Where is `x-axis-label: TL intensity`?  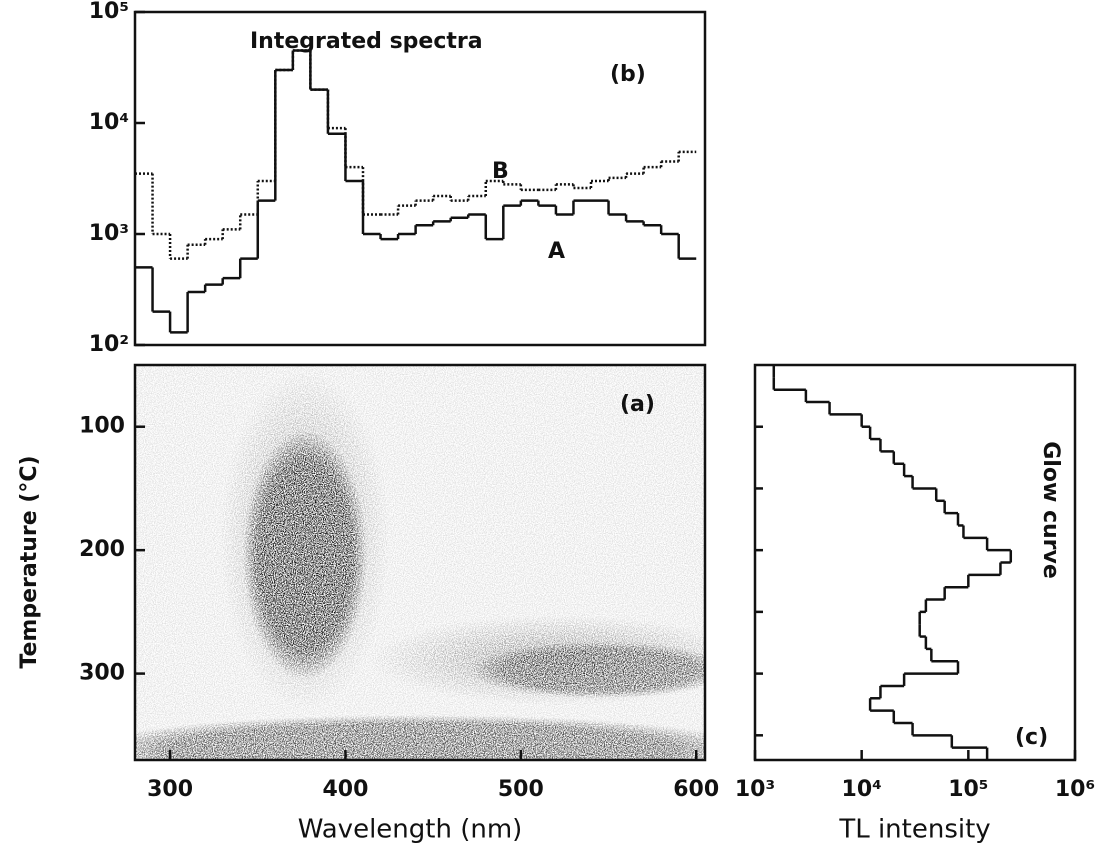 x-axis-label: TL intensity is located at coordinates (914, 830).